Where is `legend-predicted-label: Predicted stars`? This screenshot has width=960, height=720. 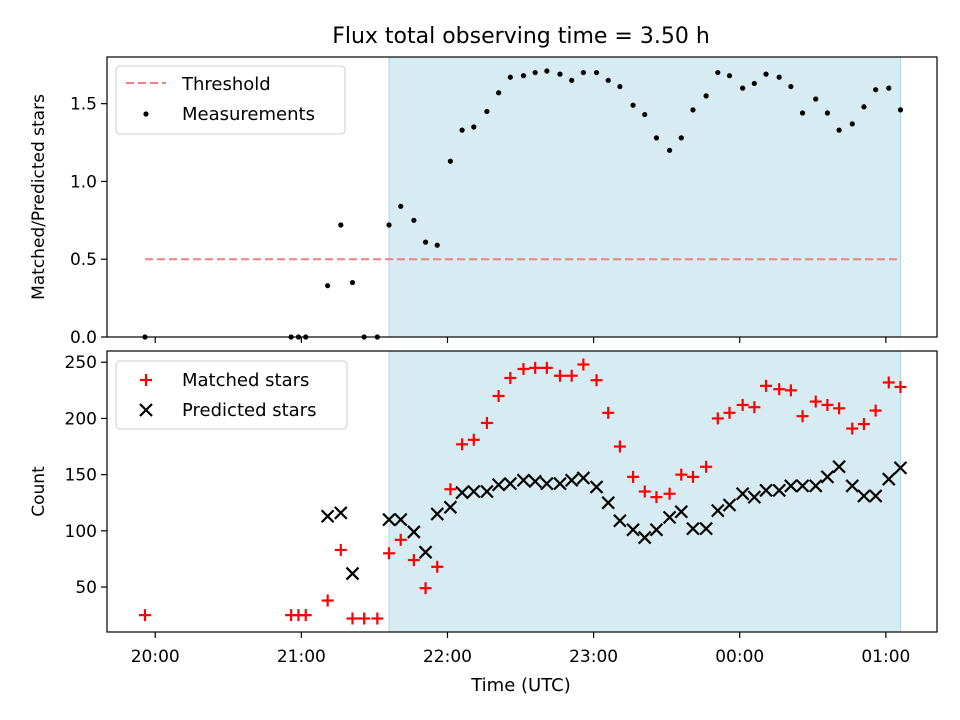
legend-predicted-label: Predicted stars is located at coordinates (249, 410).